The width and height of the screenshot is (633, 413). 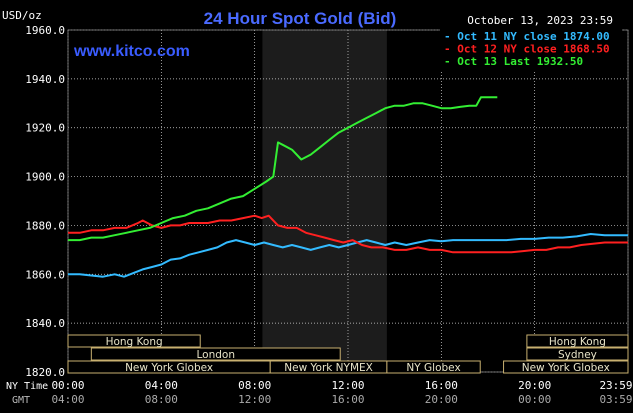 What do you see at coordinates (22, 15) in the screenshot?
I see `y-unit-label: USD/oz` at bounding box center [22, 15].